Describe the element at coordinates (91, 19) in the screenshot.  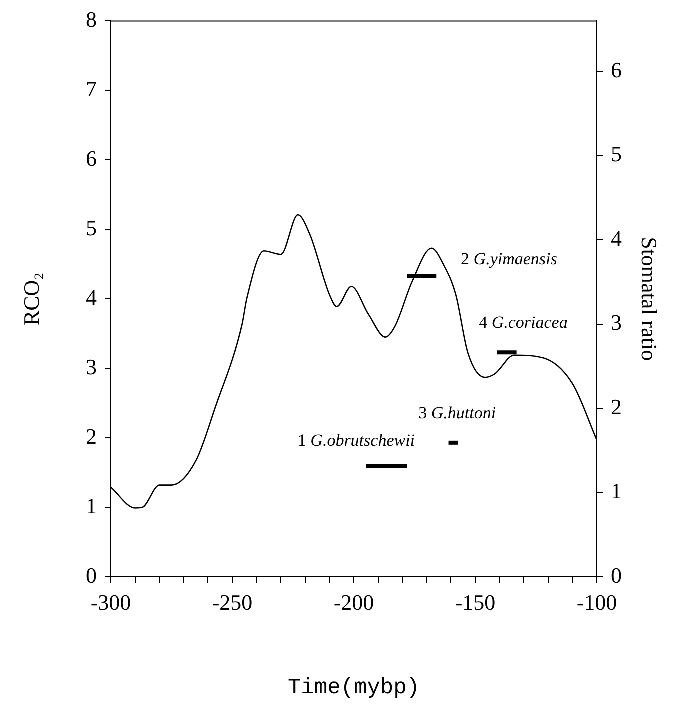
I see `y-tick-label: 8` at that location.